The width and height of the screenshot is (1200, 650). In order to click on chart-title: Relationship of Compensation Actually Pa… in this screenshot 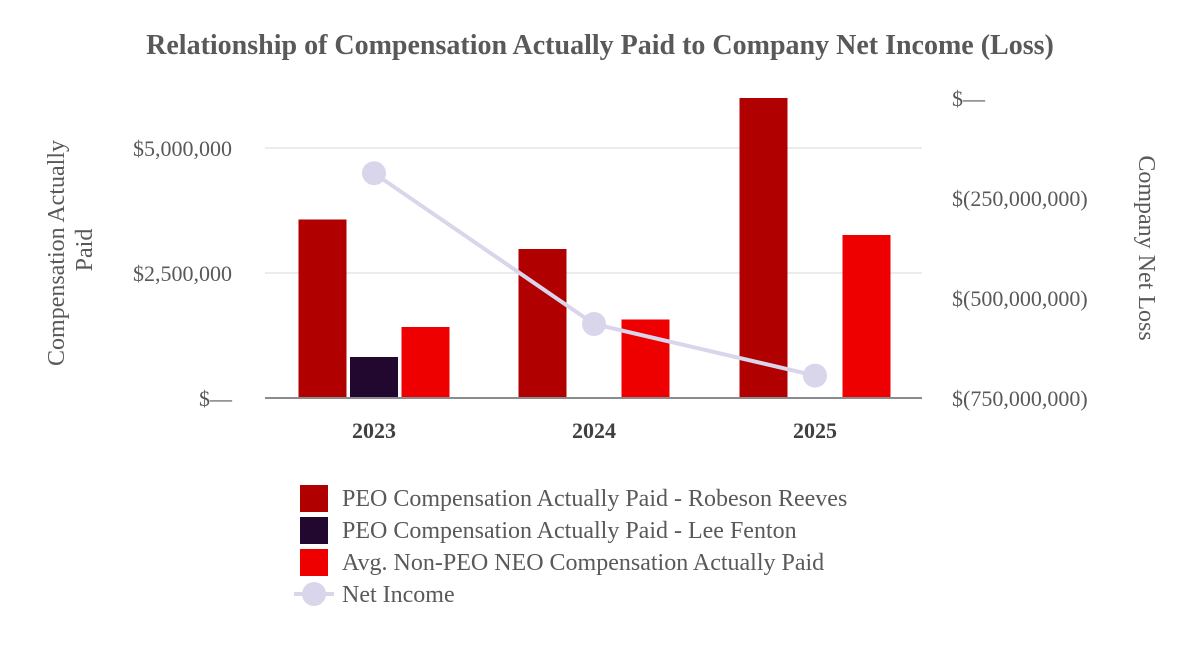, I will do `click(600, 45)`.